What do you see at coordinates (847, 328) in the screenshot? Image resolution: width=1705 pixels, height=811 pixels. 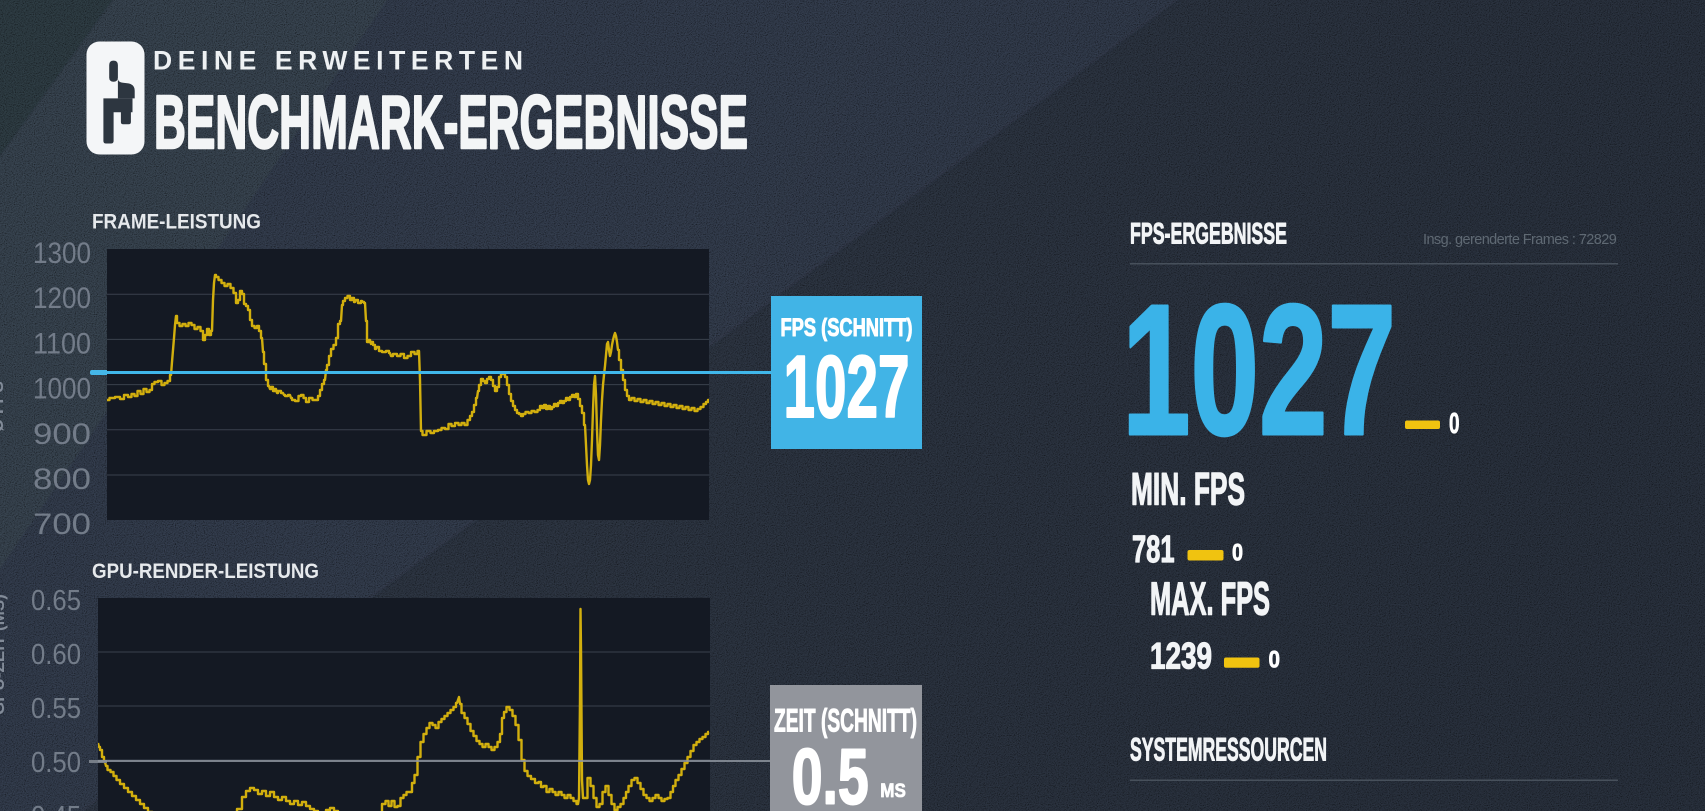 I see `svg-text: FPS (SCHNITT)` at bounding box center [847, 328].